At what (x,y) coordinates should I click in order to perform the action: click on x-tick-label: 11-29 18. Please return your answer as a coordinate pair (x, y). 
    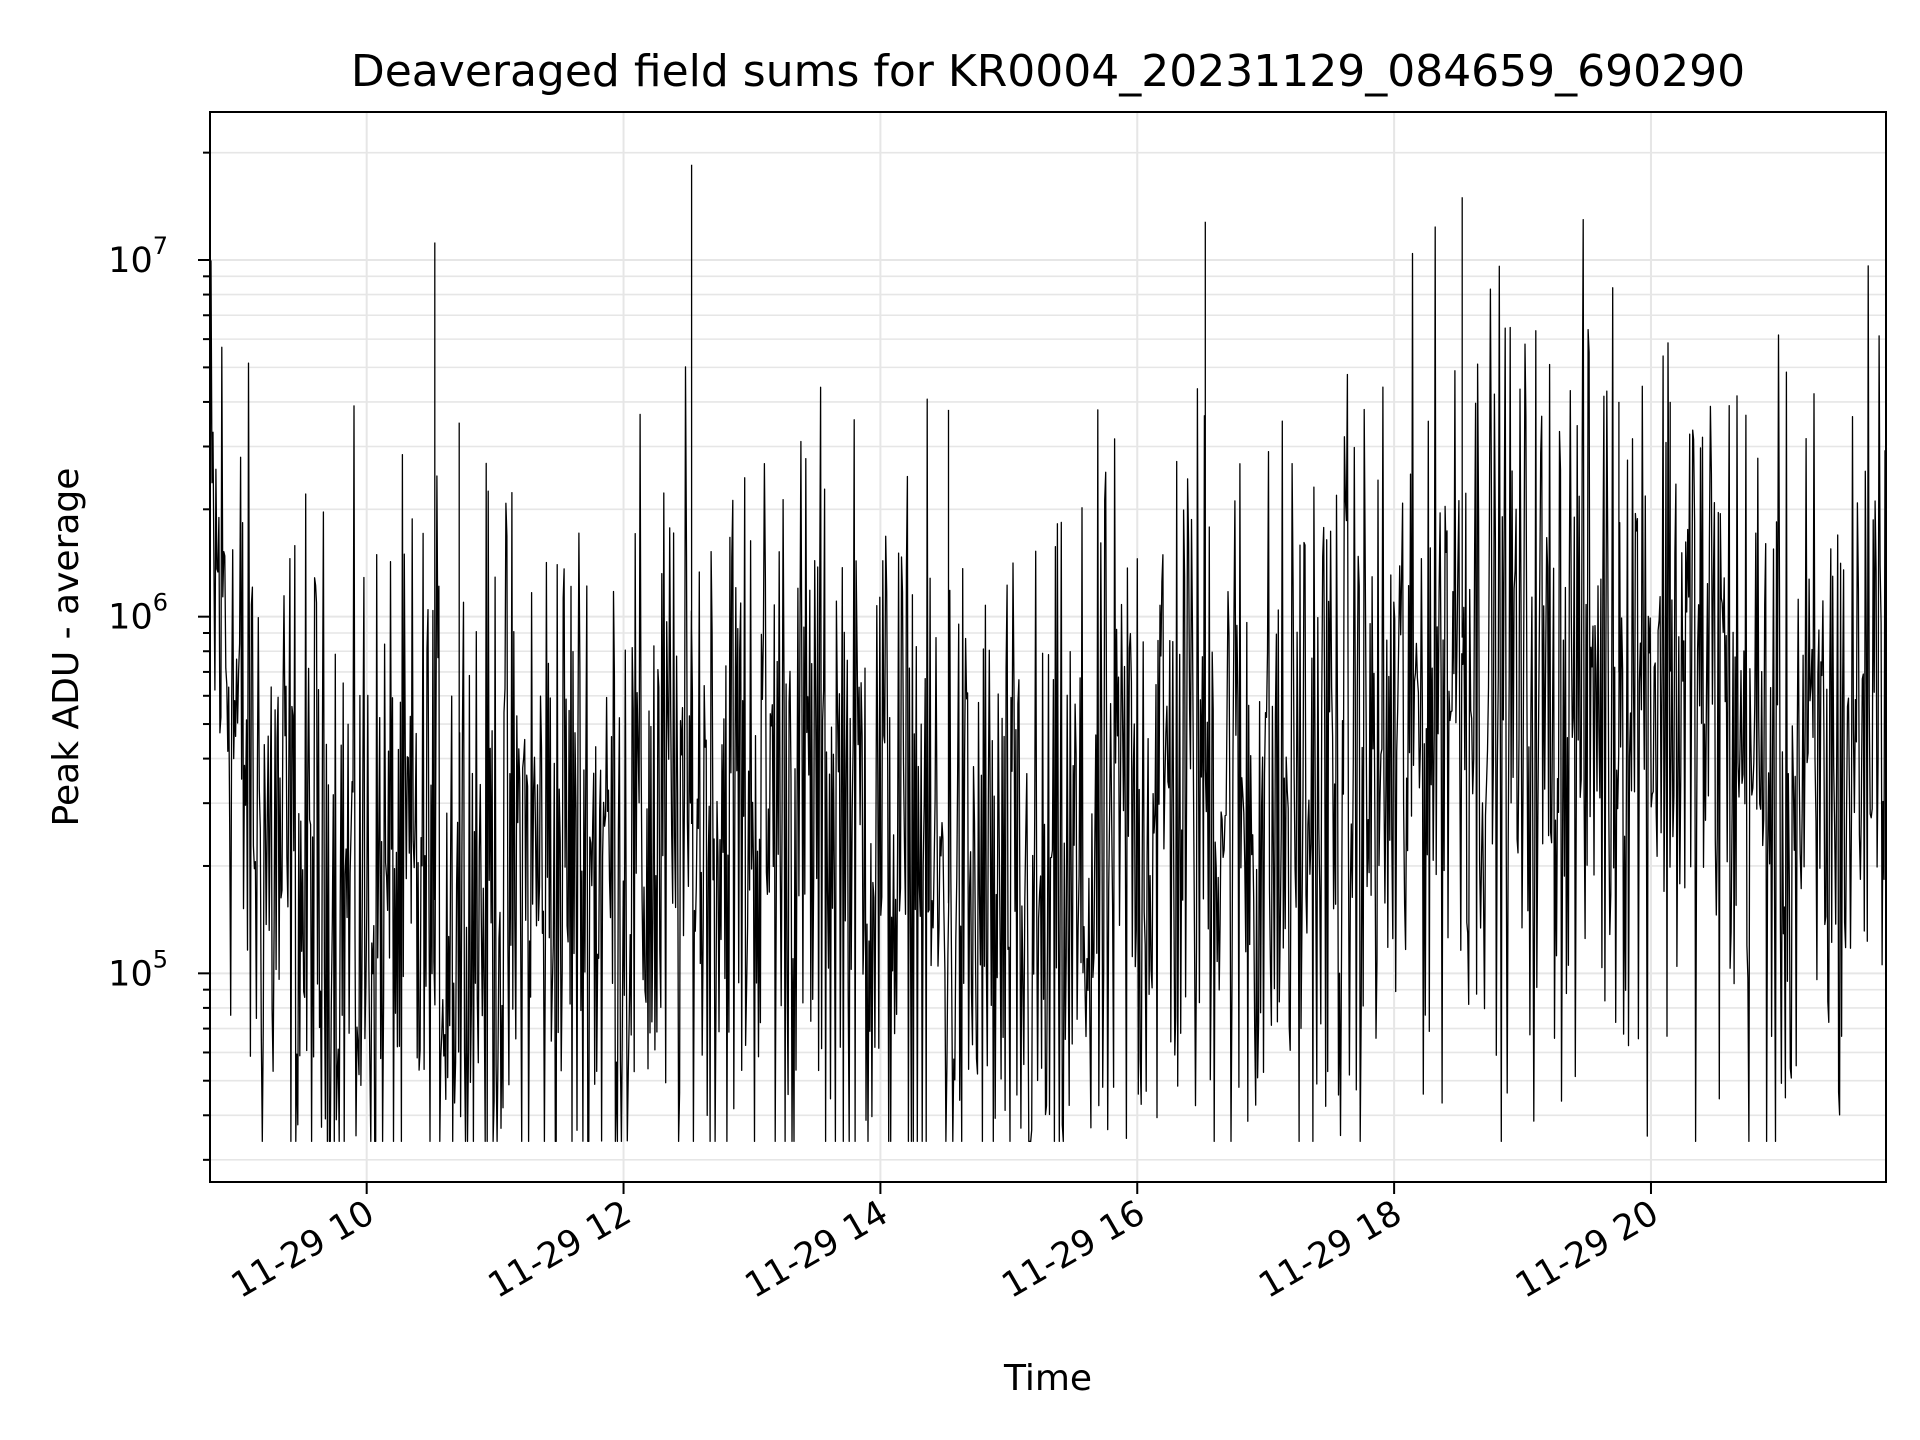
    Looking at the image, I should click on (1330, 1249).